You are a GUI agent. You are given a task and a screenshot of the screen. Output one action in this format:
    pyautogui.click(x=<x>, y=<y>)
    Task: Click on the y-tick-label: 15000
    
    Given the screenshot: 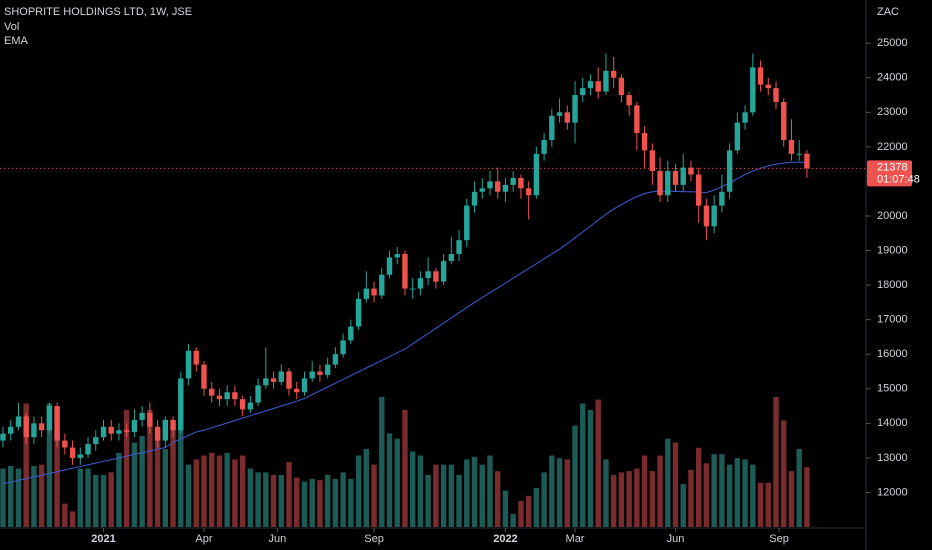 What is the action you would take?
    pyautogui.click(x=892, y=389)
    